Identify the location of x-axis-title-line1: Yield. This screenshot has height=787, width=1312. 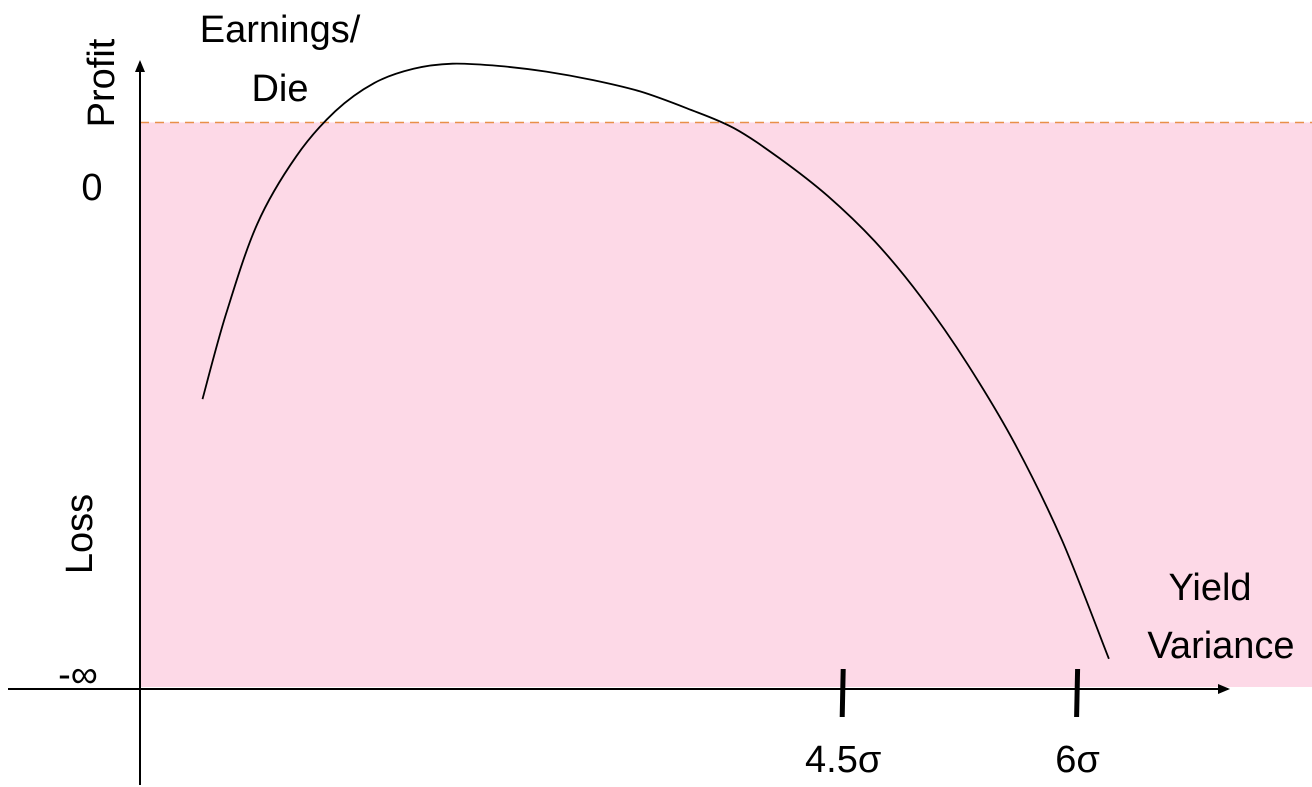
(1209, 588).